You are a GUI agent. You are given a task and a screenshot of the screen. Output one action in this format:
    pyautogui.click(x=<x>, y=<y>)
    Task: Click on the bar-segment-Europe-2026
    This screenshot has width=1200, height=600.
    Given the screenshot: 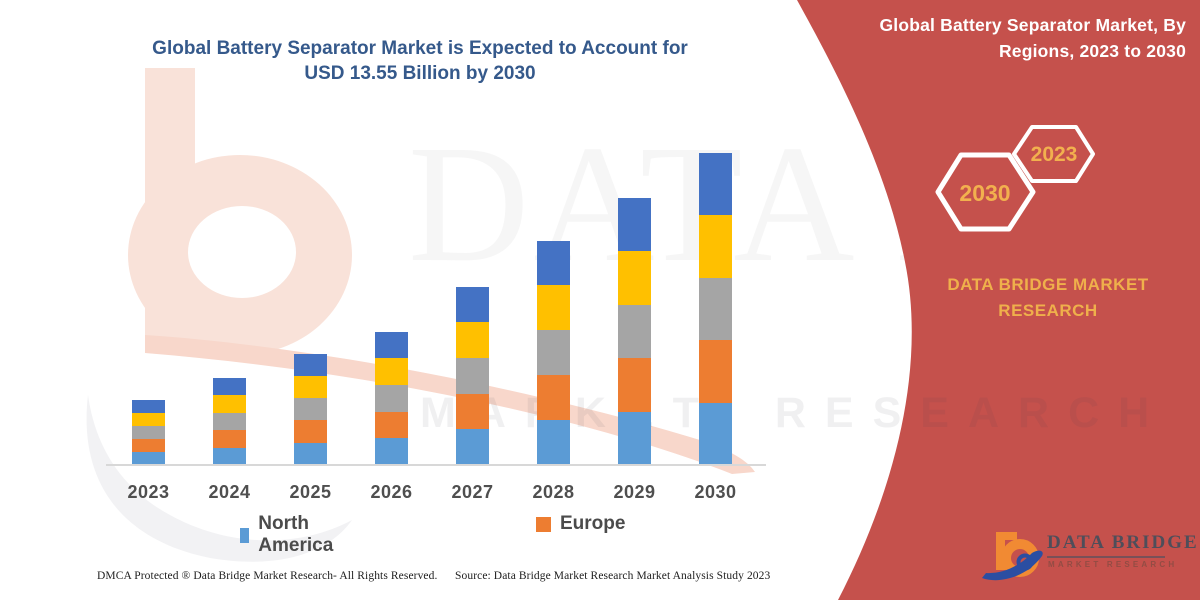 What is the action you would take?
    pyautogui.click(x=391, y=425)
    